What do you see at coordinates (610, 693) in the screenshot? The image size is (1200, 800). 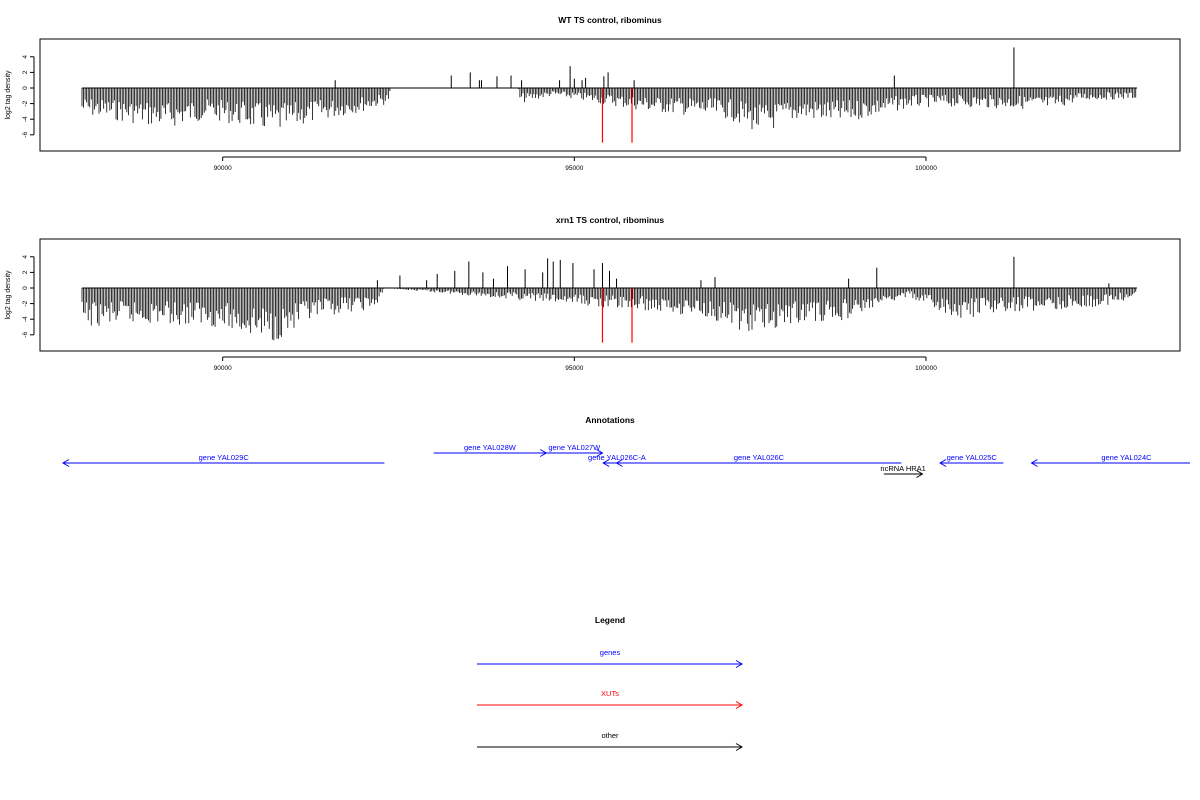 I see `legend-label: XUTs` at bounding box center [610, 693].